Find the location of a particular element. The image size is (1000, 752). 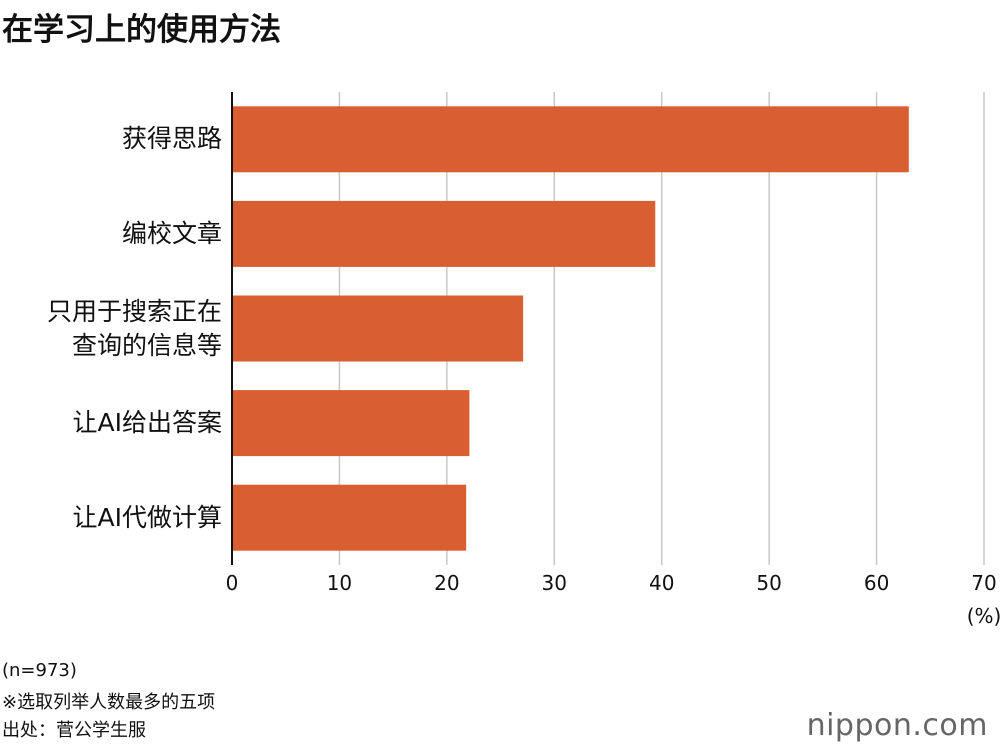

x-tick-label: 60 is located at coordinates (876, 583).